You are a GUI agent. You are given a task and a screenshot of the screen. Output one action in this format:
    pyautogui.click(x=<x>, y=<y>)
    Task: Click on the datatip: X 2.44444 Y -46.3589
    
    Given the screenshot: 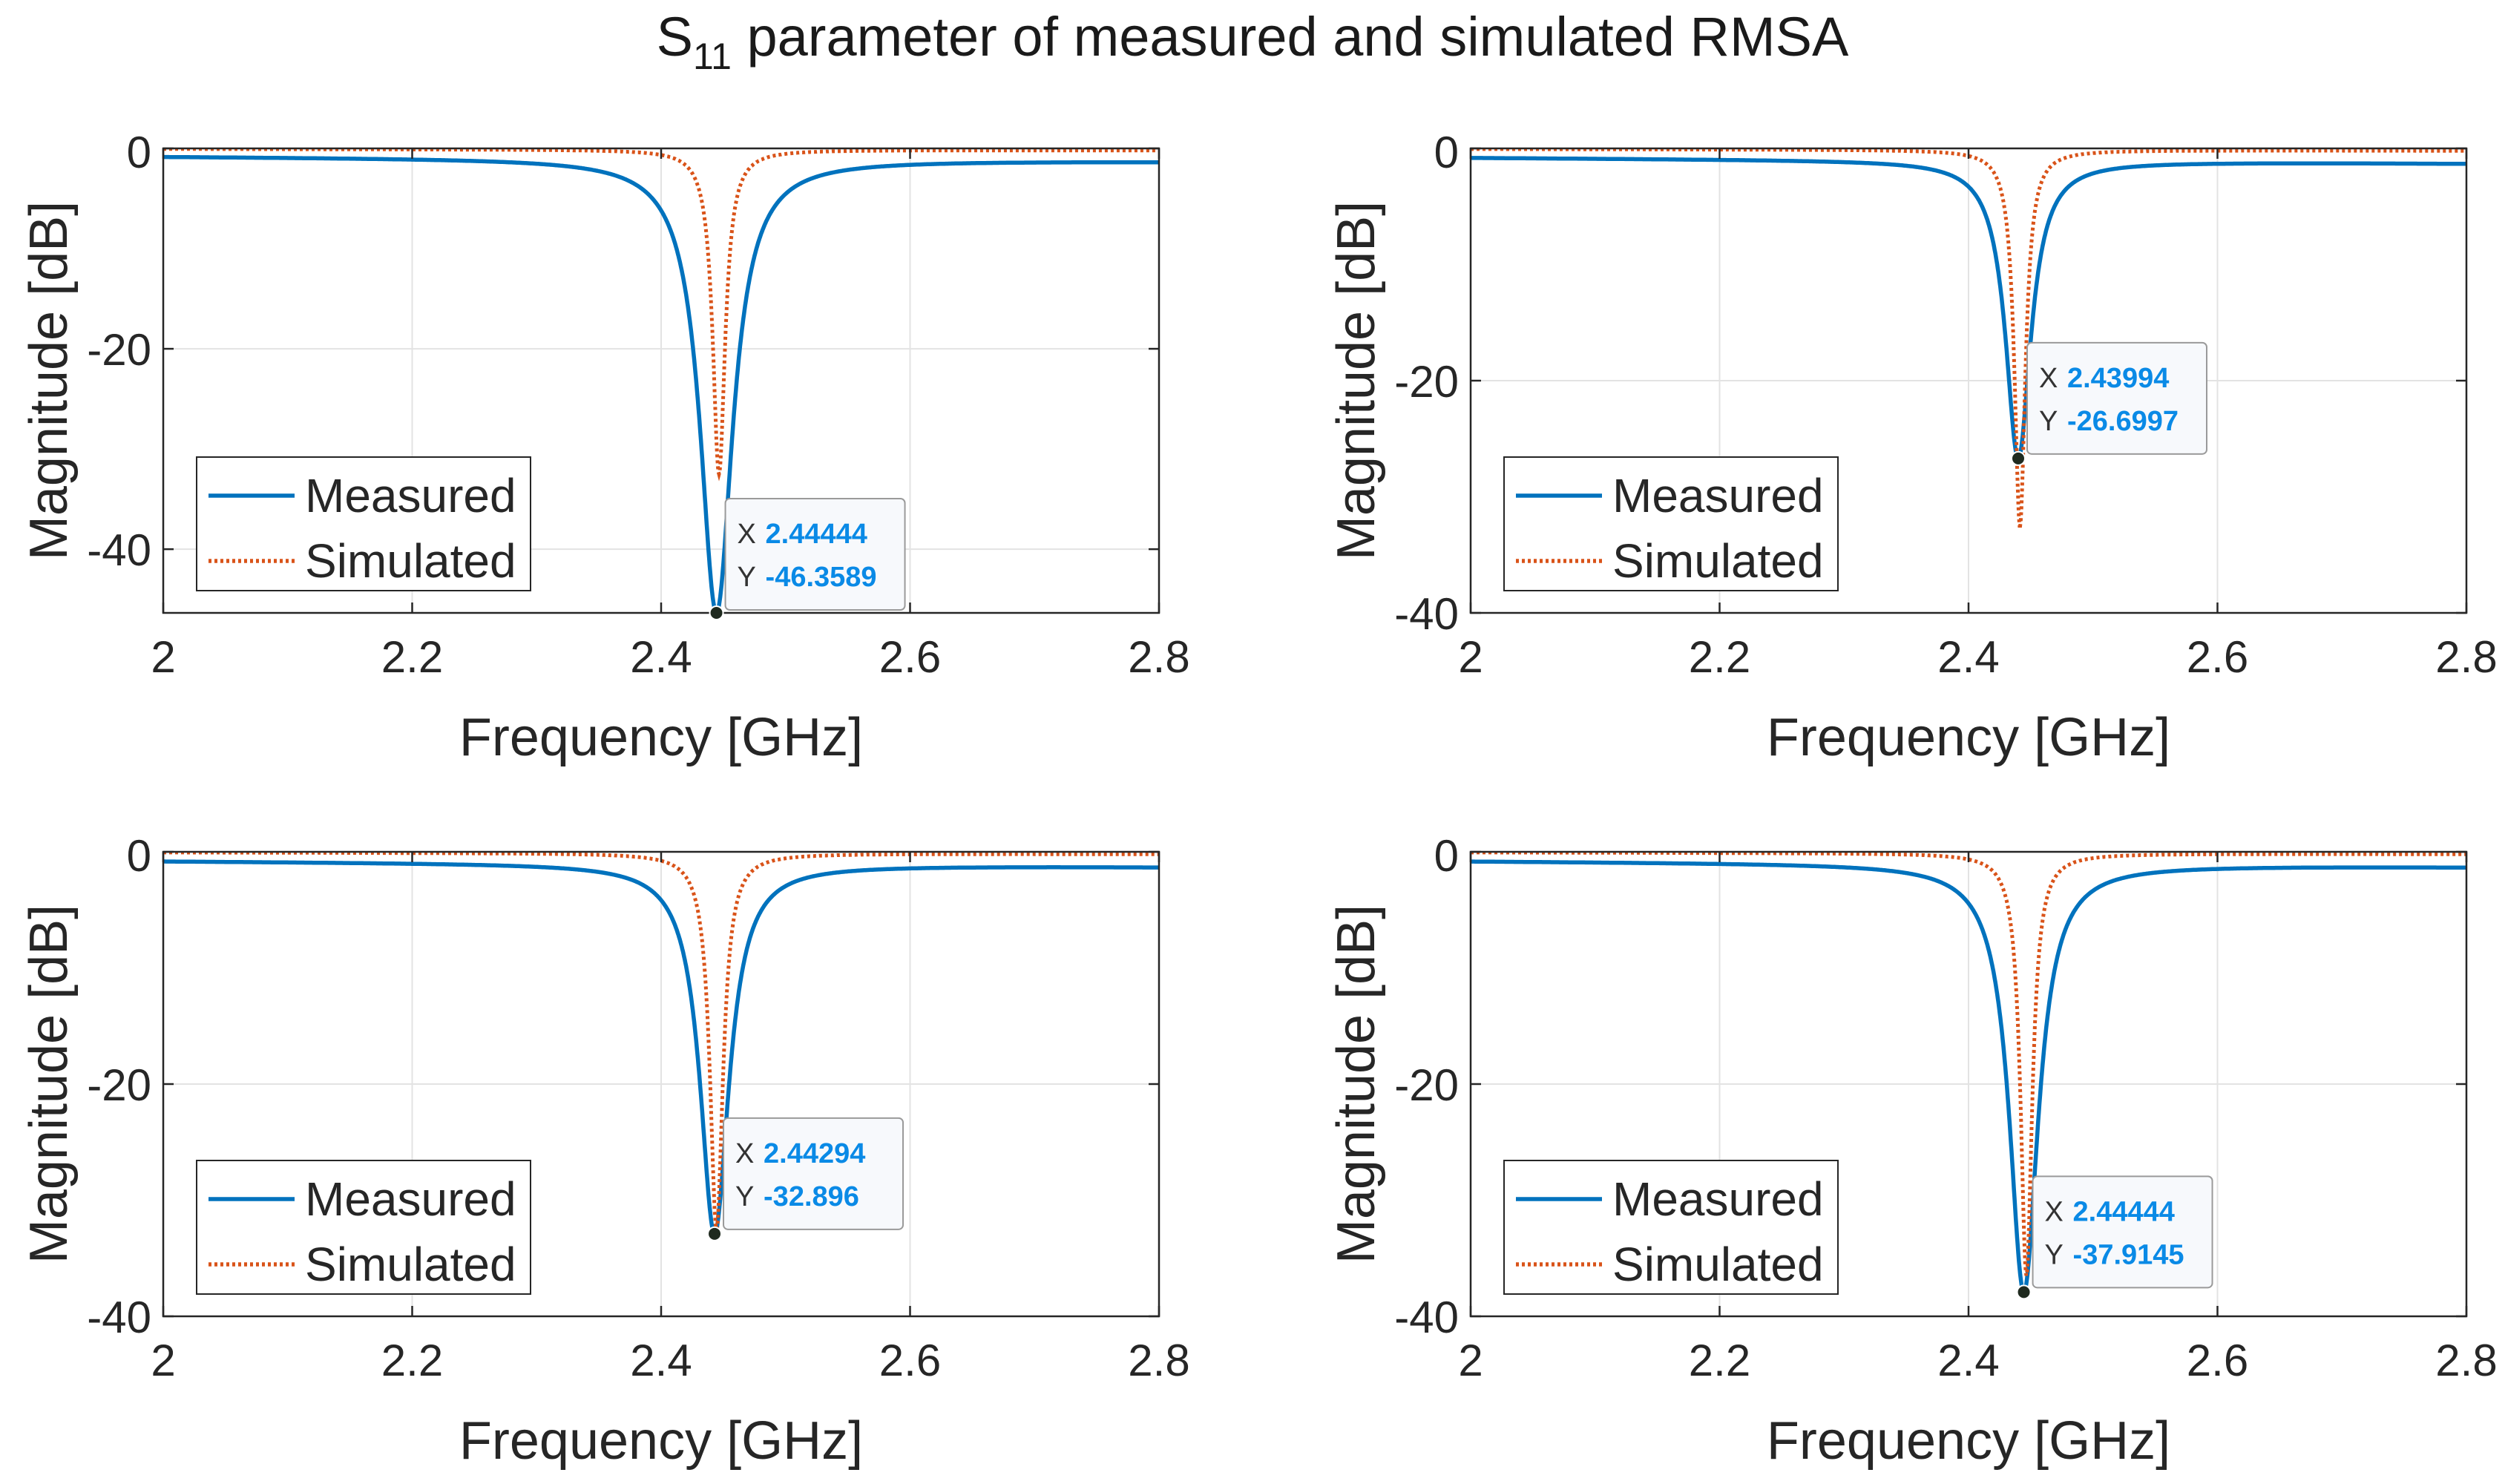 What is the action you would take?
    pyautogui.click(x=807, y=559)
    